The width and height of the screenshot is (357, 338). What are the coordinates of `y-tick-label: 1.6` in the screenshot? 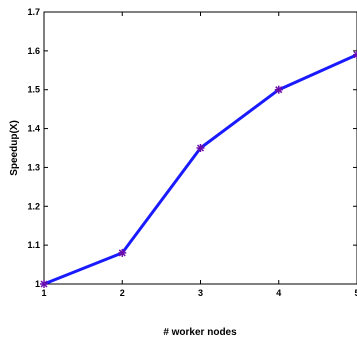 It's located at (33, 51).